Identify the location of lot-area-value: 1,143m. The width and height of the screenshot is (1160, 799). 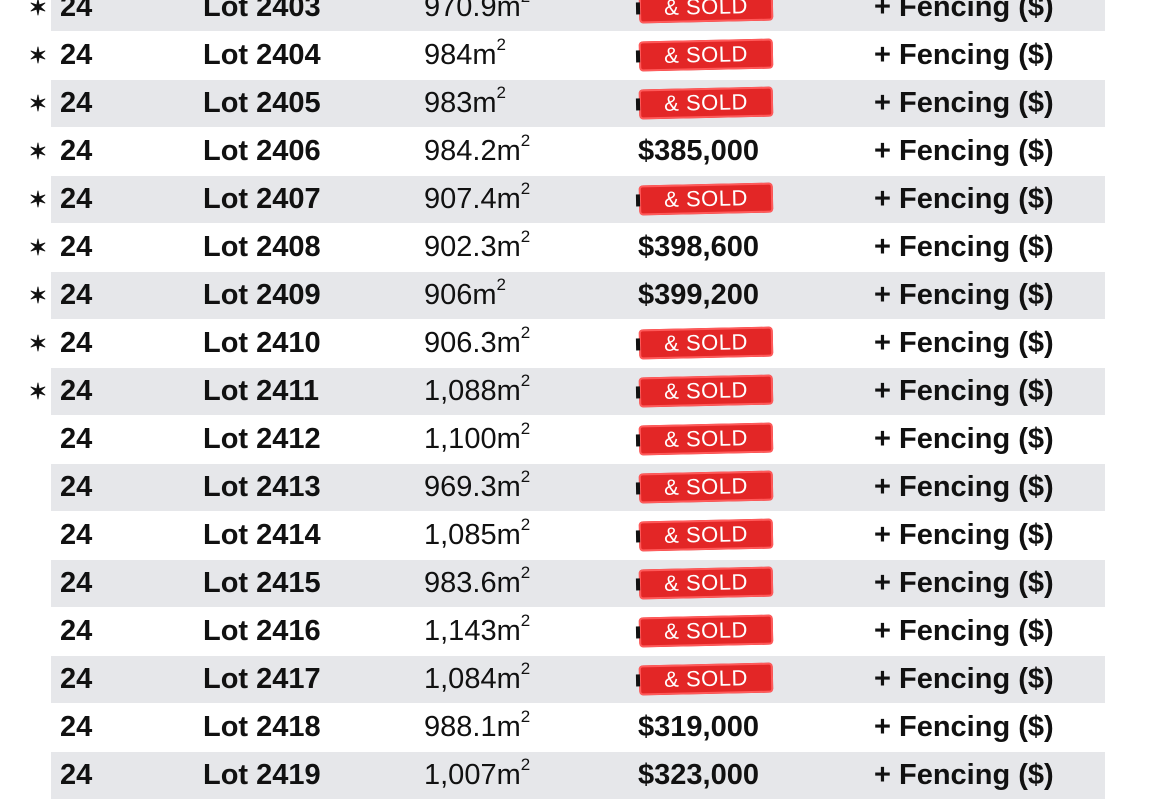
(472, 631).